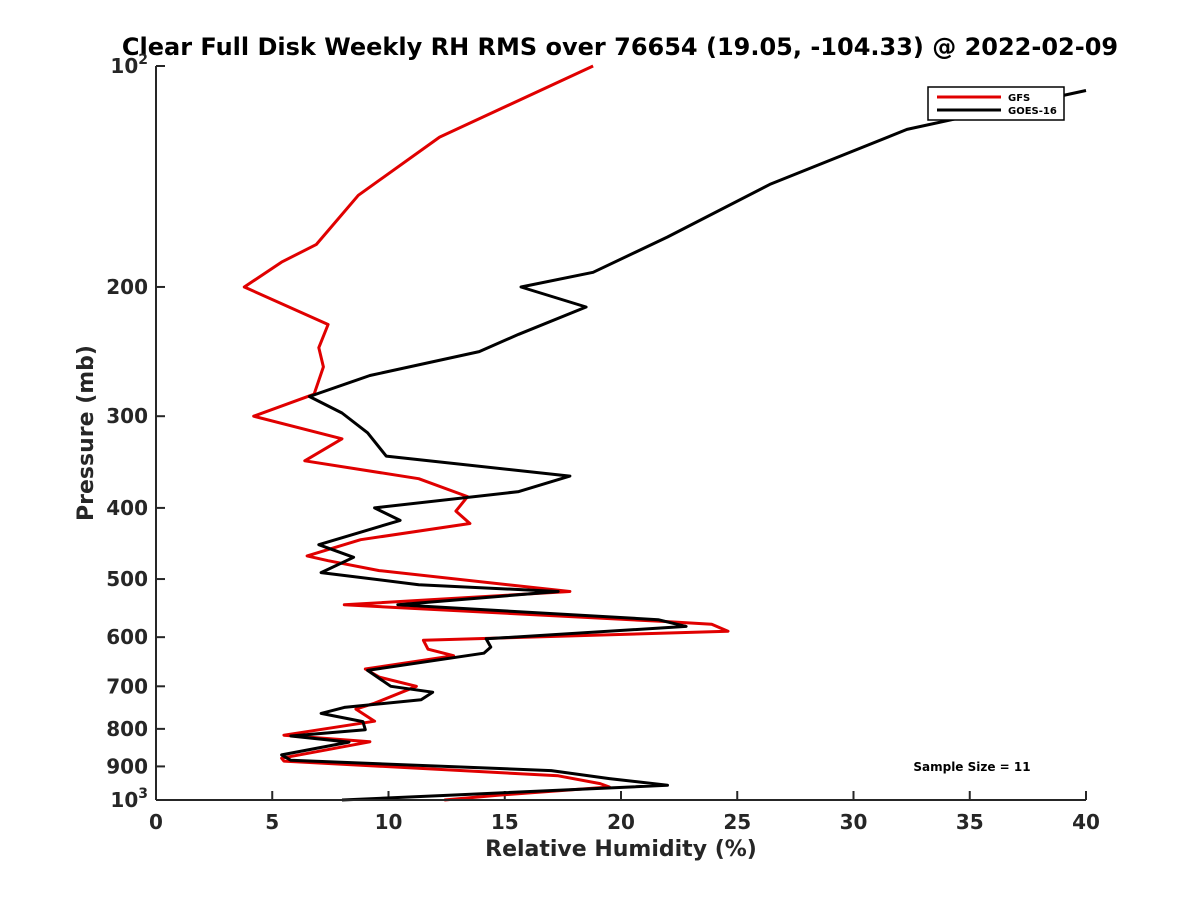 This screenshot has width=1200, height=900. Describe the element at coordinates (272, 822) in the screenshot. I see `x-tick-label: 5` at that location.